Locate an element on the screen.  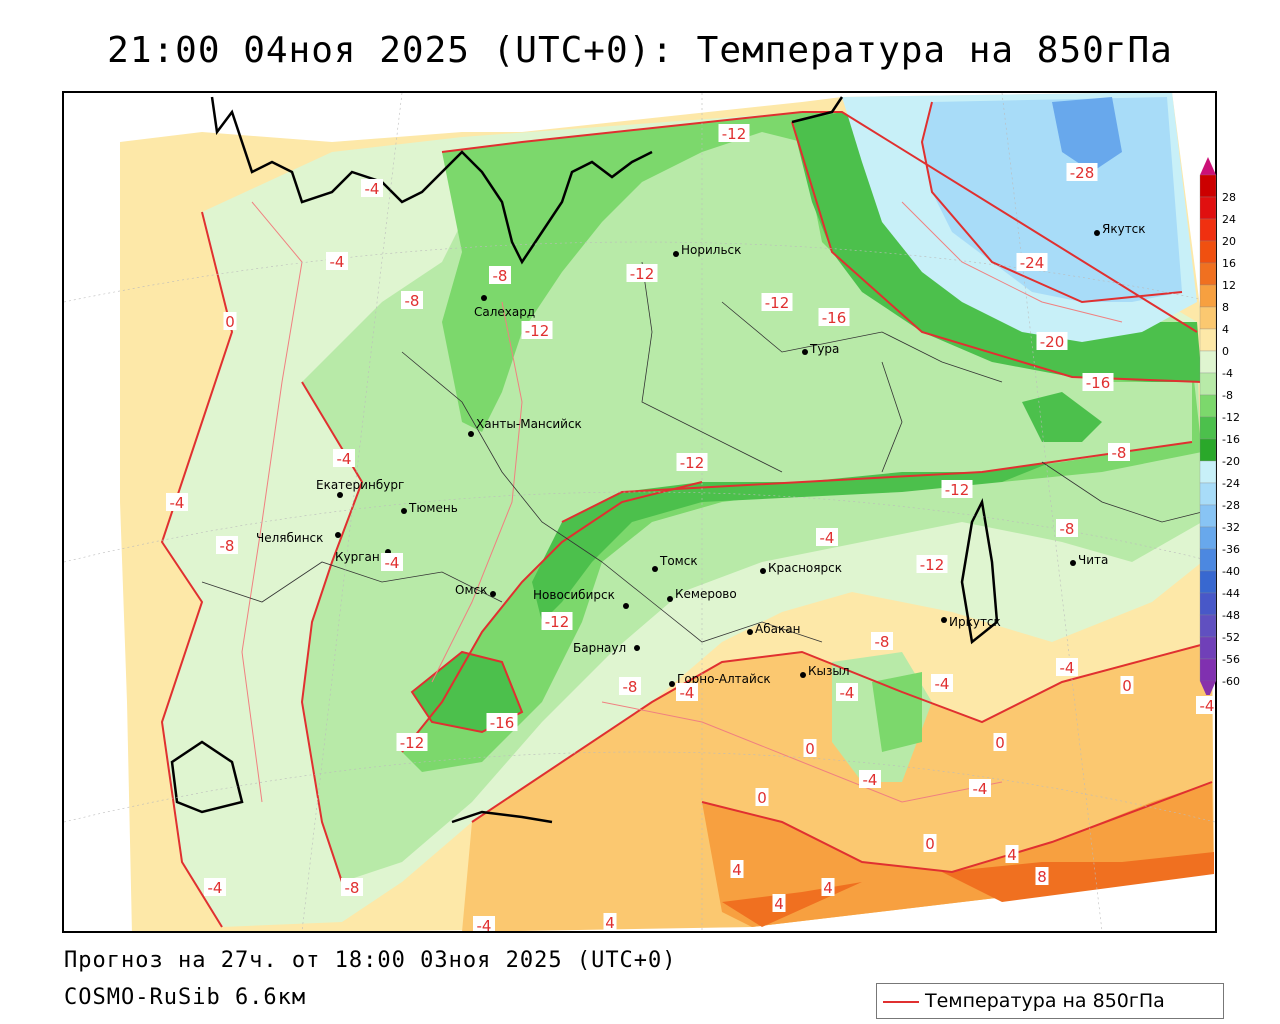
city-tura: Тура is located at coordinates (820, 349).